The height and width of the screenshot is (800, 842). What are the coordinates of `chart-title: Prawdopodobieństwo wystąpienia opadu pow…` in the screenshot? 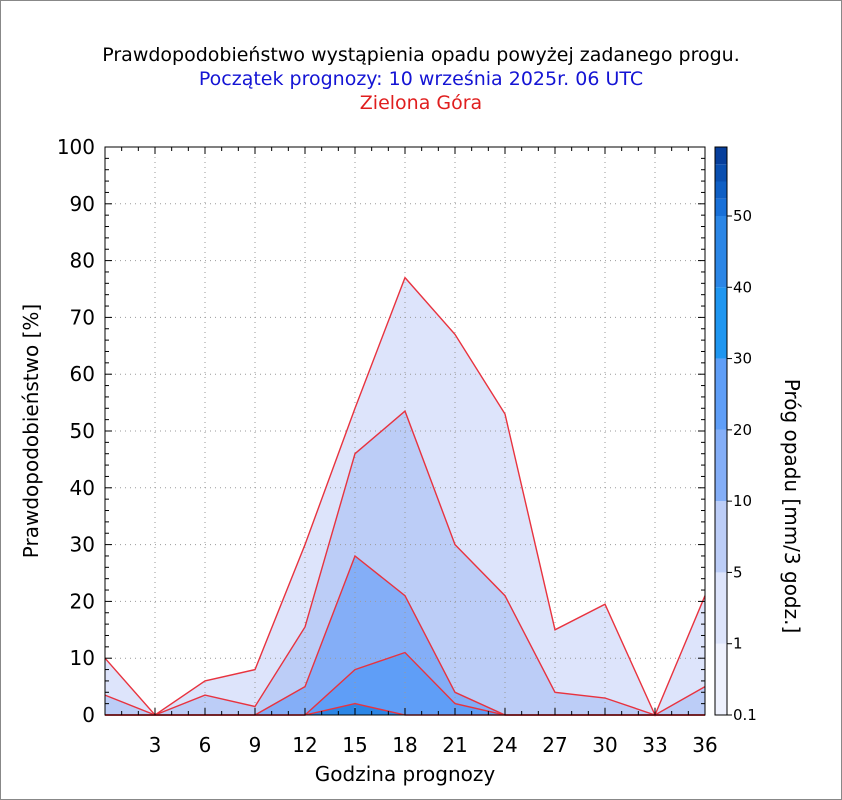 It's located at (421, 55).